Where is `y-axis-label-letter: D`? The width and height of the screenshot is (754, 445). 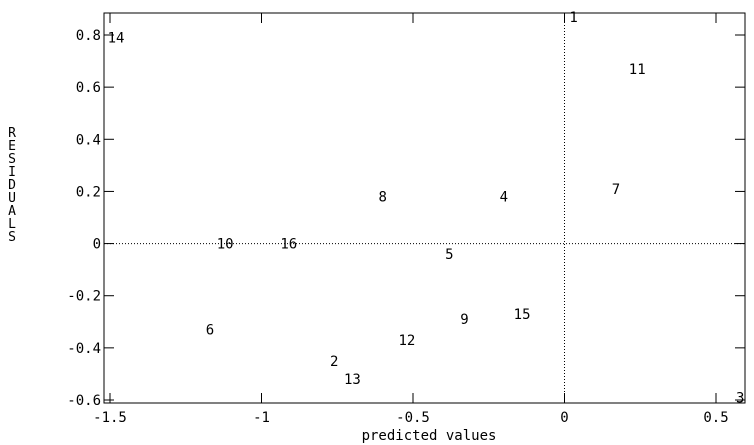 y-axis-label-letter: D is located at coordinates (12, 185).